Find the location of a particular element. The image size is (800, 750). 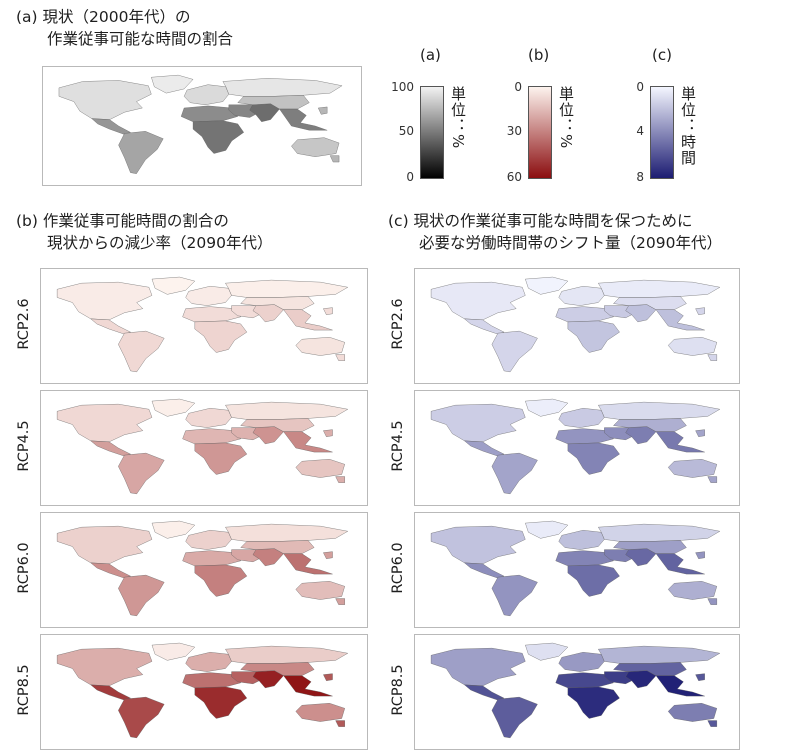

panel-b-2-map-svg is located at coordinates (204, 570).